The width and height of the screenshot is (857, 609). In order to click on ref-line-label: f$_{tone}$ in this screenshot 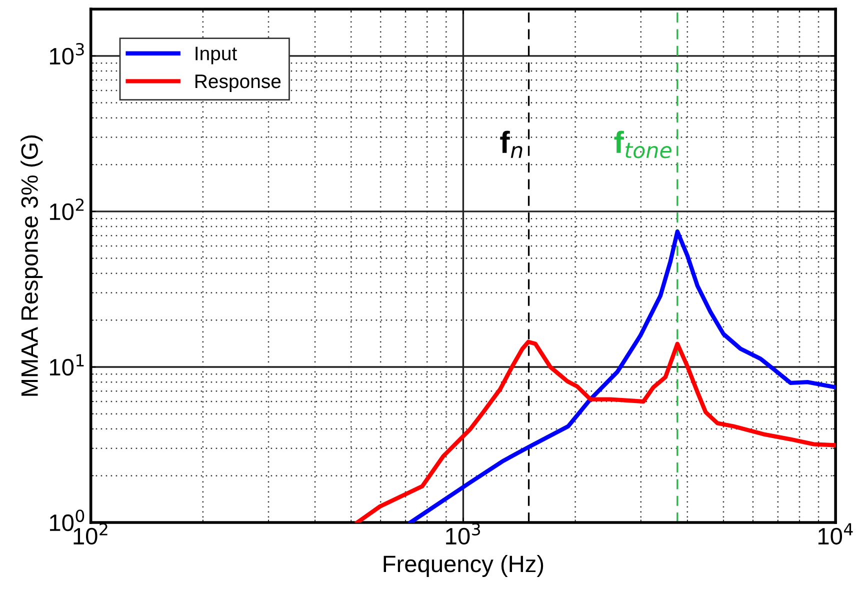, I will do `click(643, 144)`.